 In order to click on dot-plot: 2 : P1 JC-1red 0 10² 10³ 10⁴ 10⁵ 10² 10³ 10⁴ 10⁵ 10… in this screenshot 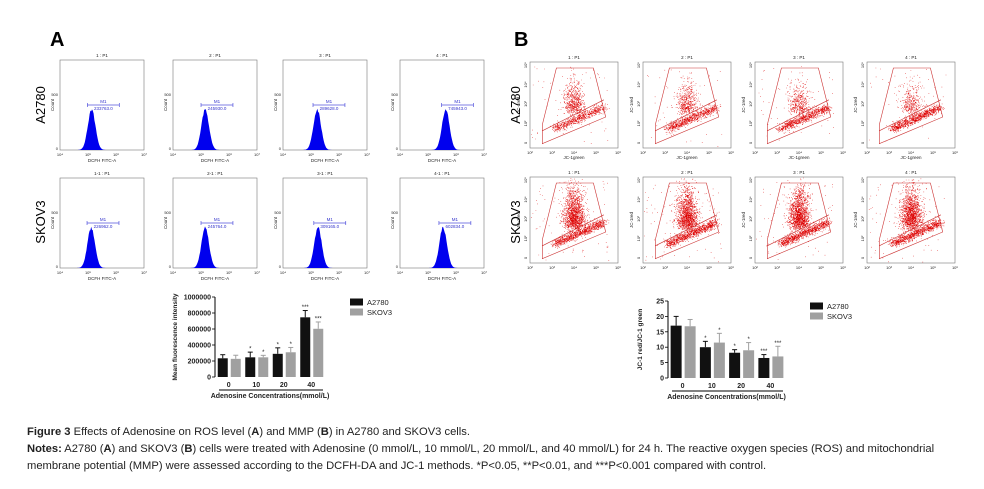, I will do `click(681, 220)`.